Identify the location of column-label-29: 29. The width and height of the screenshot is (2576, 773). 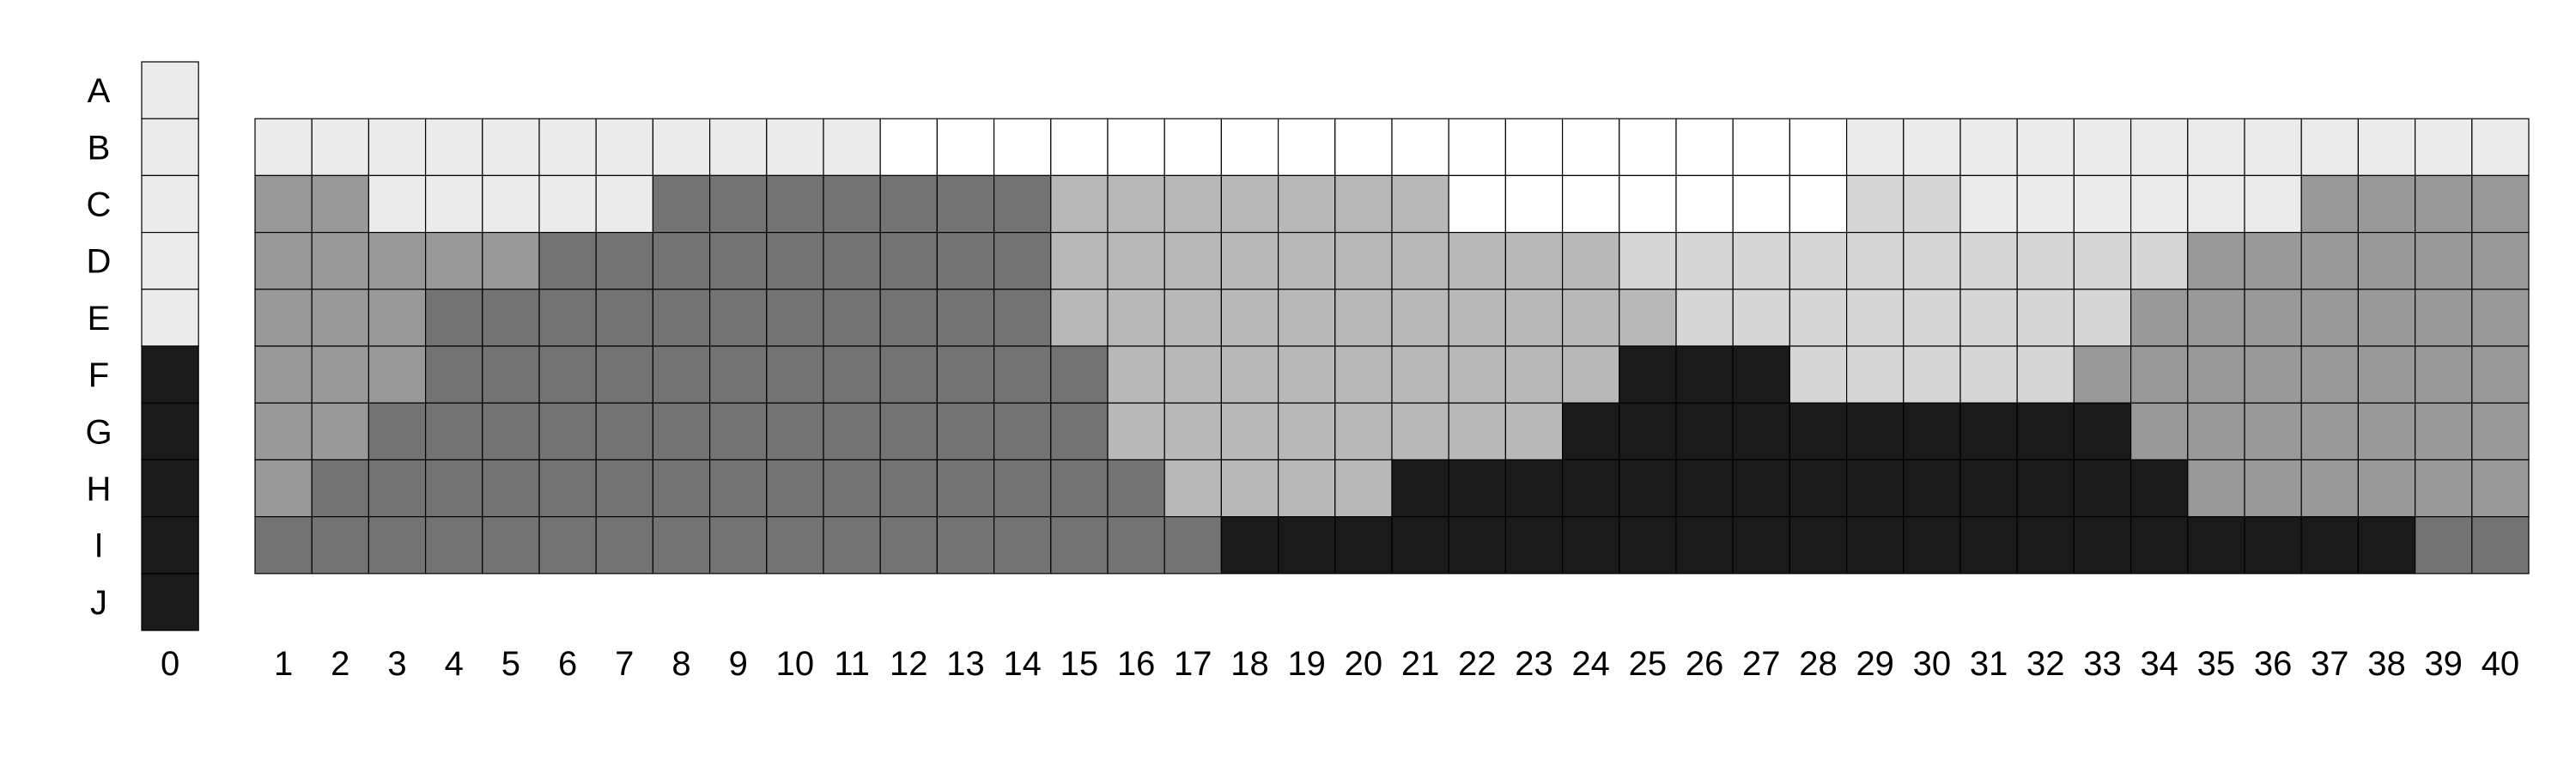
(1875, 664).